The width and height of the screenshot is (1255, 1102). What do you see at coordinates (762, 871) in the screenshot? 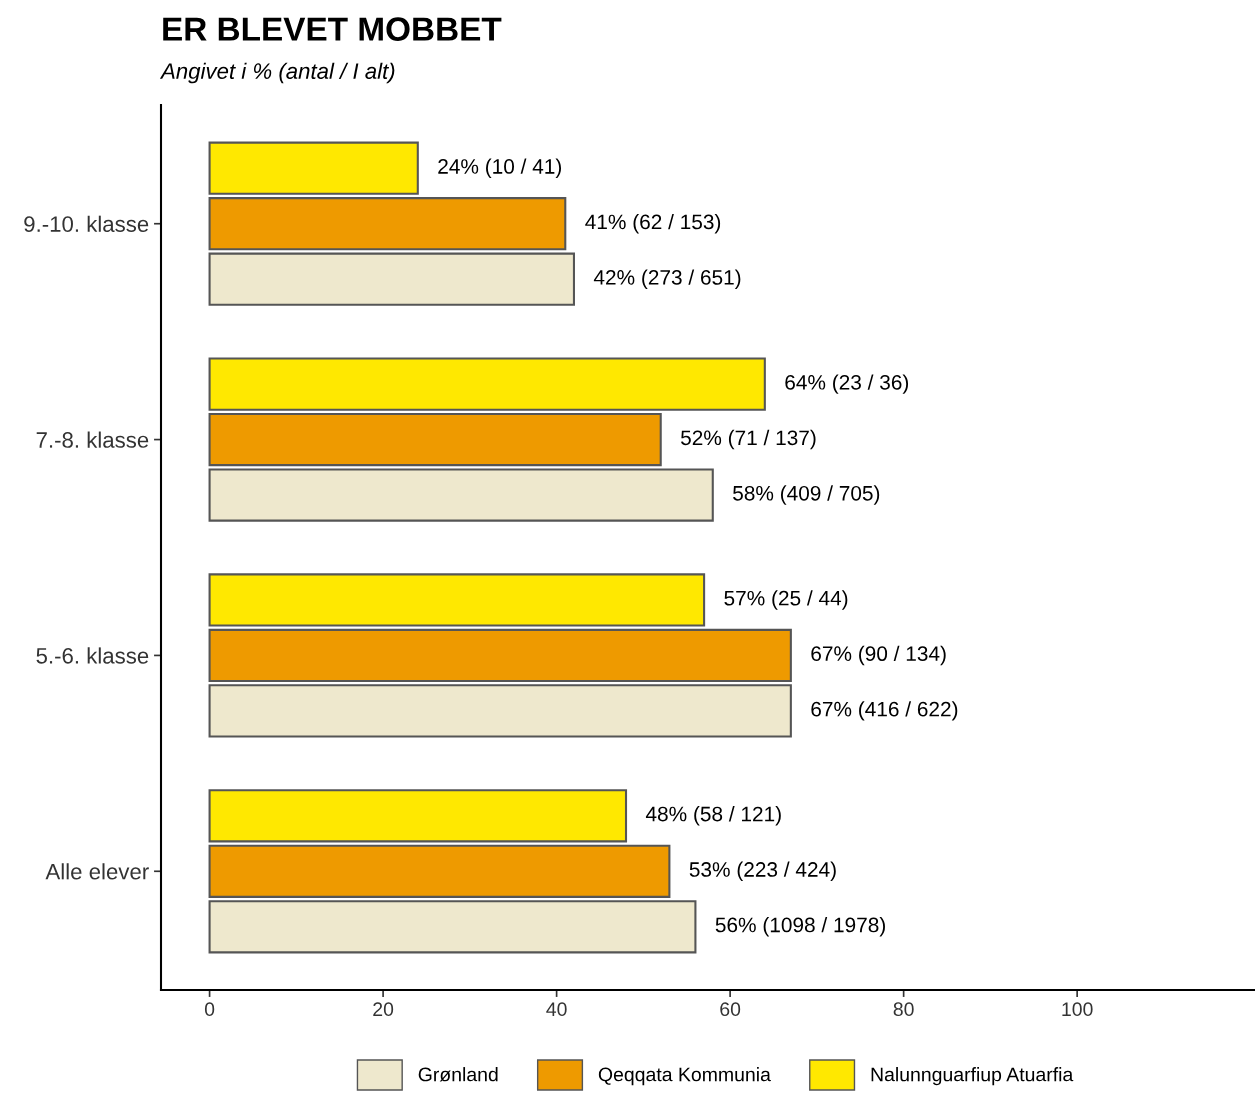
I see `data-label: 53% (223 / 424)` at bounding box center [762, 871].